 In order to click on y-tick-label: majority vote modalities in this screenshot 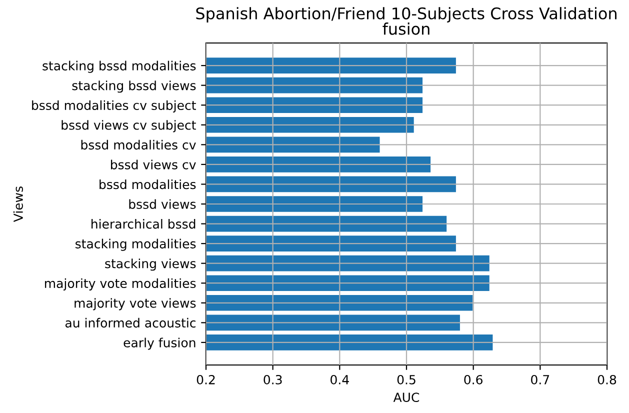, I will do `click(120, 284)`.